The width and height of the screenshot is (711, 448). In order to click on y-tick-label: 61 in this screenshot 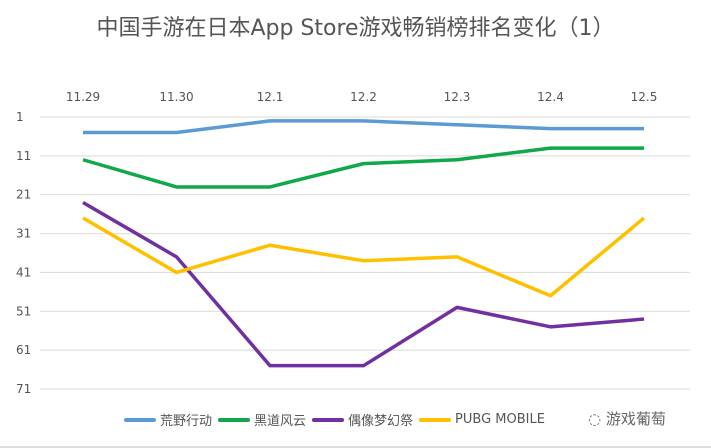, I will do `click(23, 350)`.